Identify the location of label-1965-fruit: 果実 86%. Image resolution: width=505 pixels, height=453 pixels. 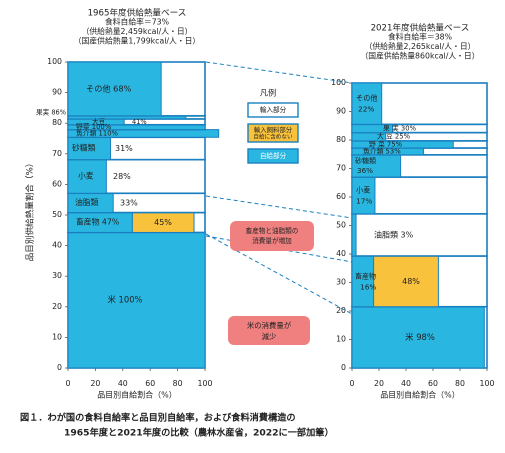
(51, 111).